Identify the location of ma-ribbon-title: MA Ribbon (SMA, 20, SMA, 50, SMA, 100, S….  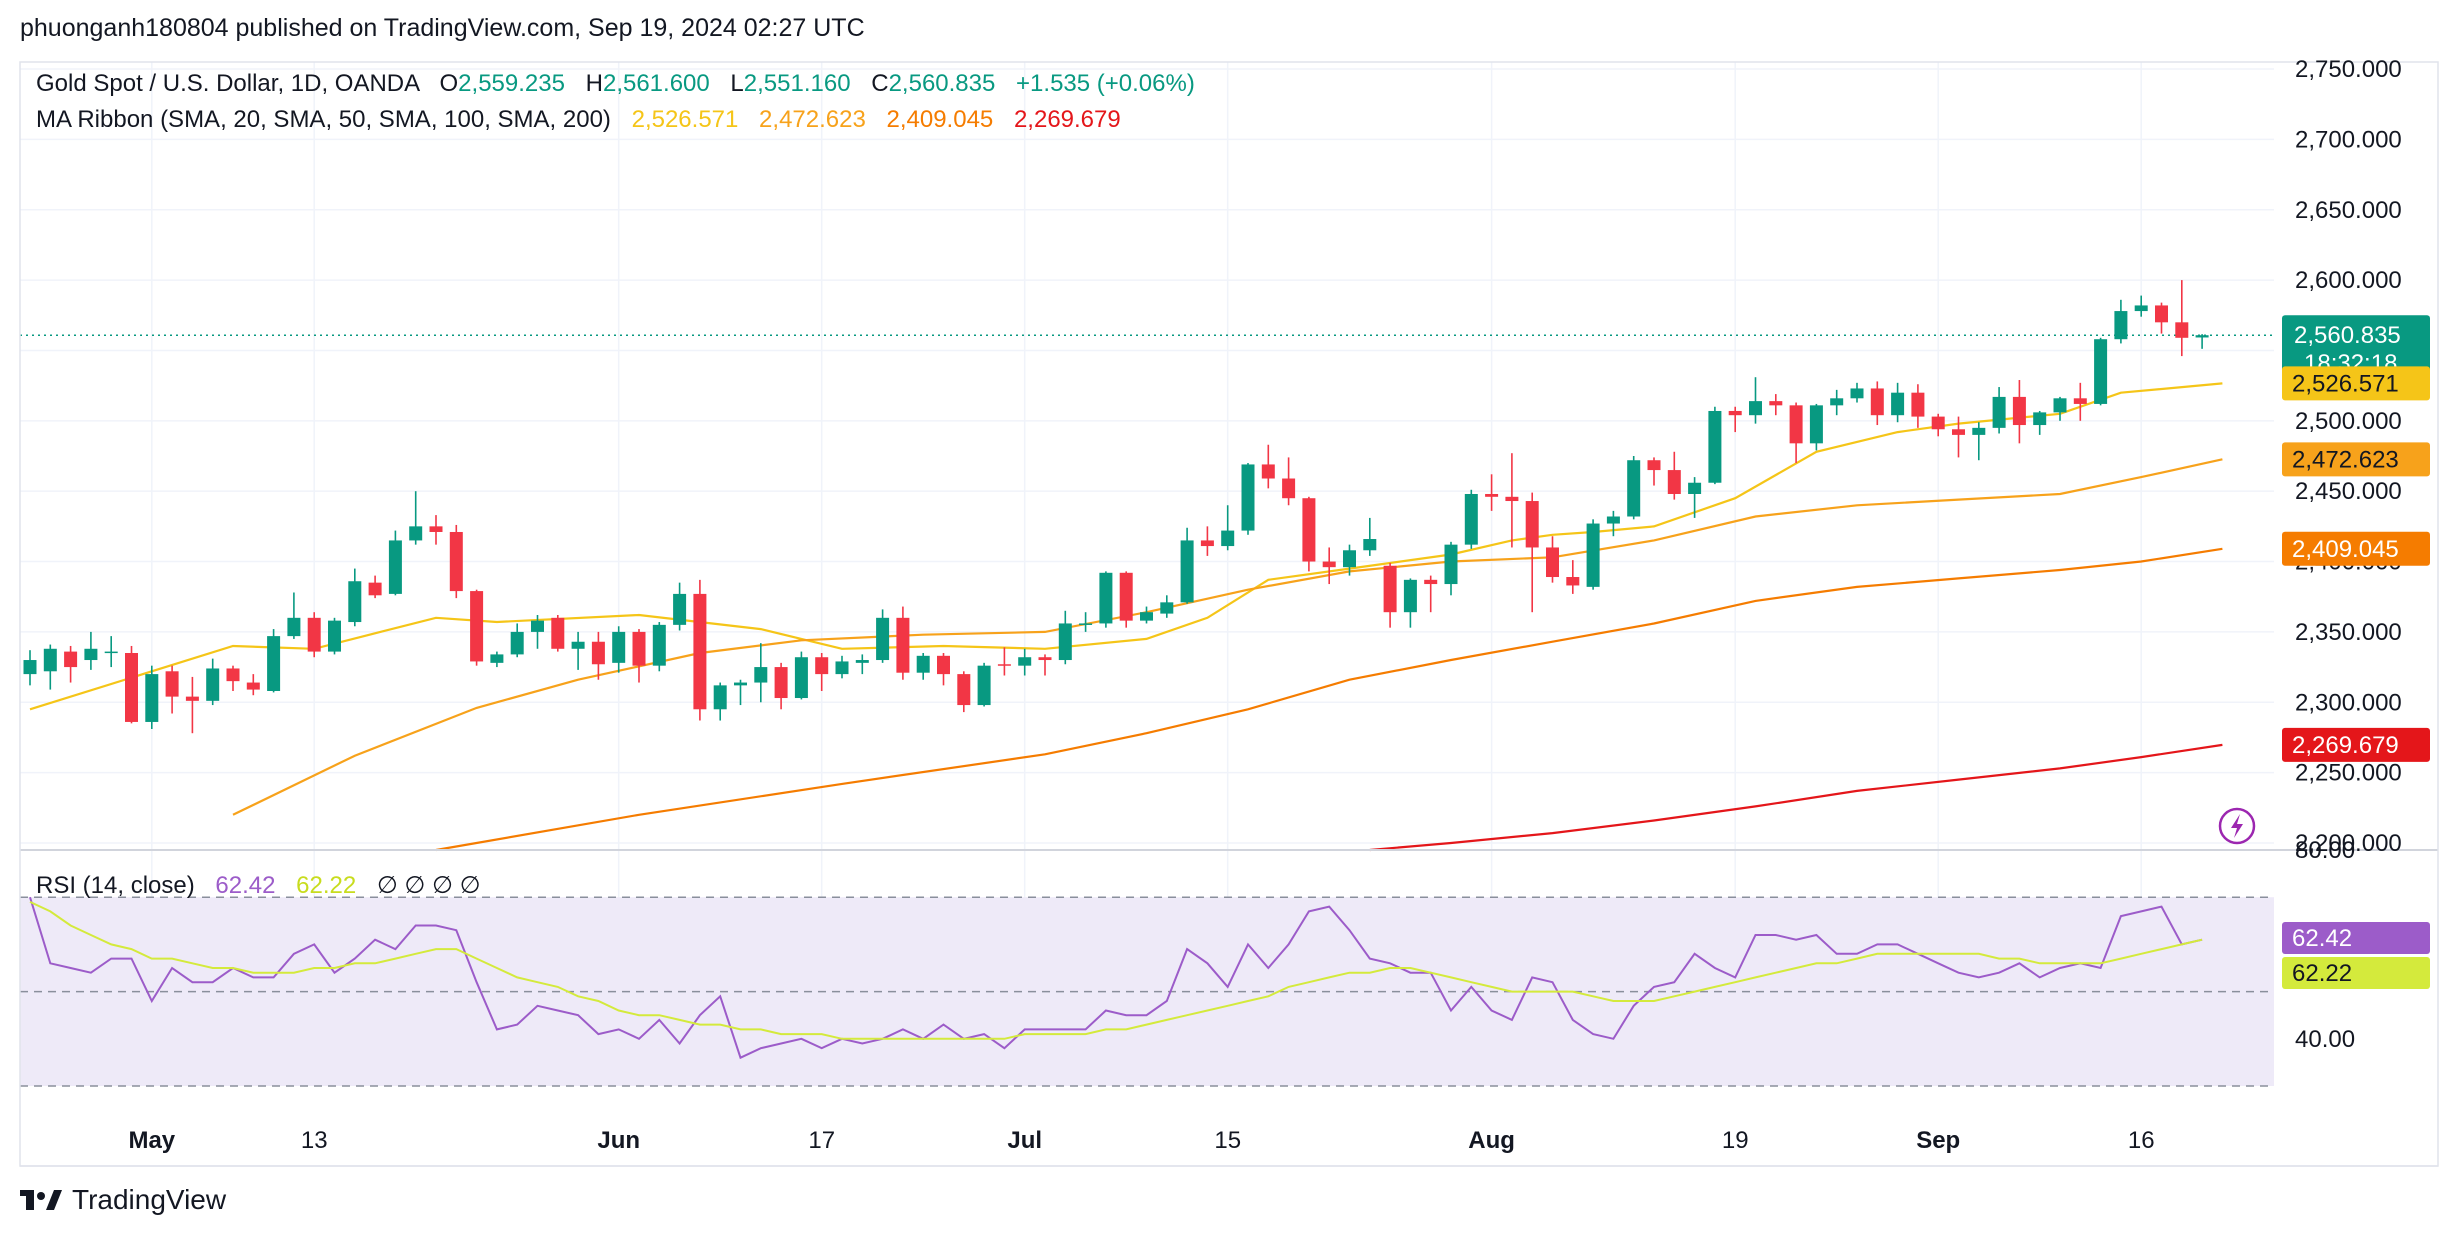
(323, 119).